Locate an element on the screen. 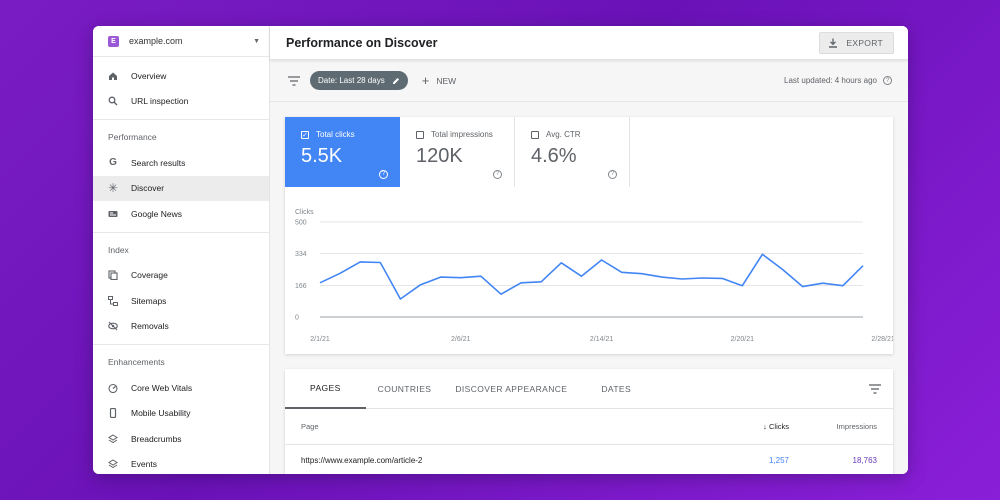  metric-label: Total clicks is located at coordinates (335, 134).